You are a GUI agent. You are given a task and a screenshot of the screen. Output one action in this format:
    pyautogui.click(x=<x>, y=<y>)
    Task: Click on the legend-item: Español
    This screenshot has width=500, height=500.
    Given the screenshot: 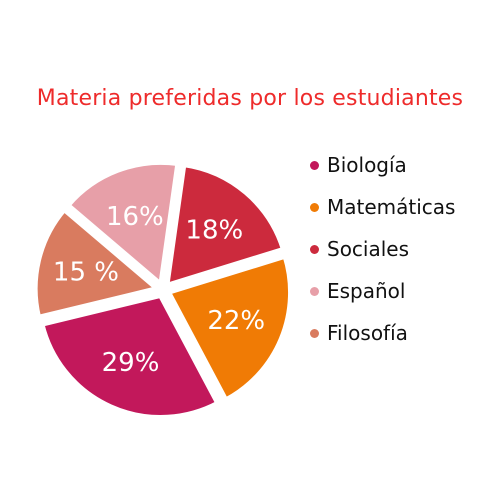 What is the action you would take?
    pyautogui.click(x=402, y=291)
    